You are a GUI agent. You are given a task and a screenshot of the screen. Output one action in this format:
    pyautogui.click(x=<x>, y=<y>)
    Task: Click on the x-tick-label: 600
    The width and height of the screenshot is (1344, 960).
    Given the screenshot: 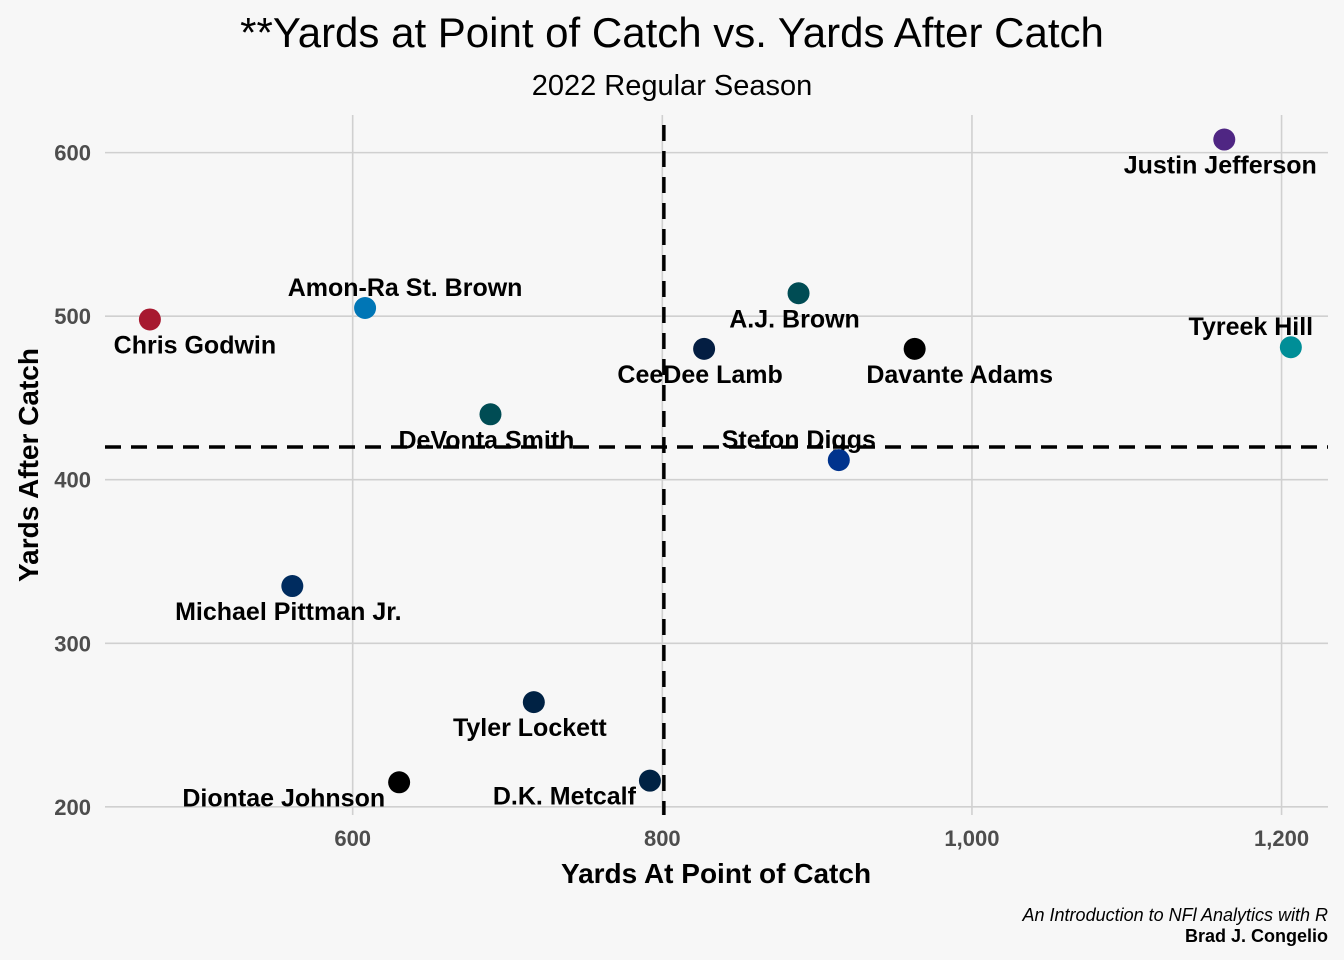 What is the action you would take?
    pyautogui.click(x=352, y=838)
    